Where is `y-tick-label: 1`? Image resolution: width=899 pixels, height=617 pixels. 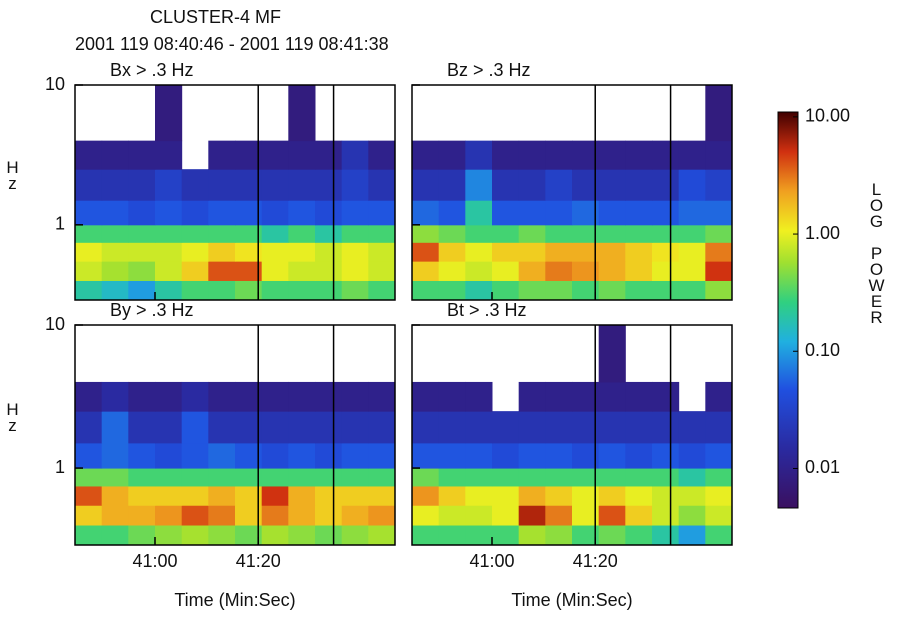
y-tick-label: 1 is located at coordinates (60, 224).